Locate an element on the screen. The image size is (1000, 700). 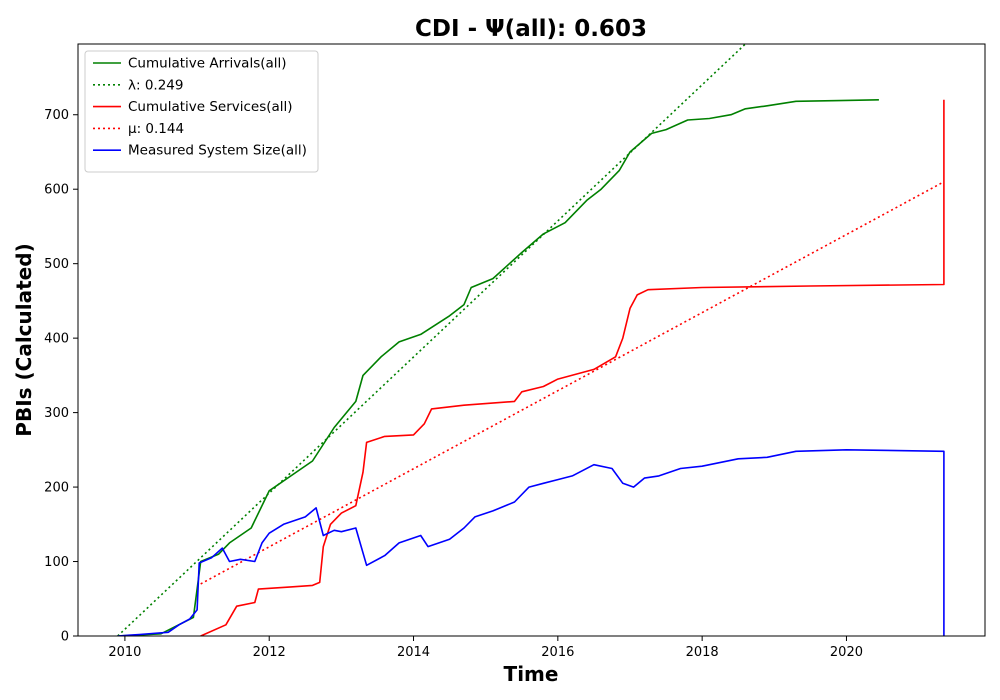
y-tick-label: 500 is located at coordinates (56, 264).